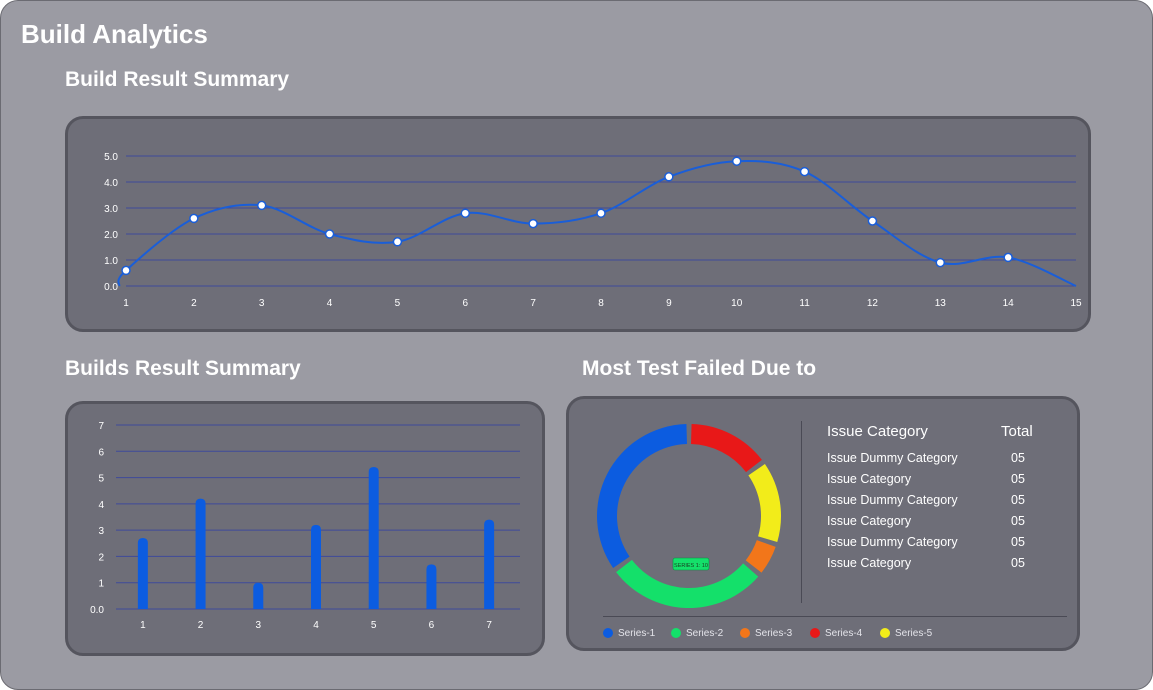 The width and height of the screenshot is (1153, 690). I want to click on legend-label: Series-5, so click(914, 633).